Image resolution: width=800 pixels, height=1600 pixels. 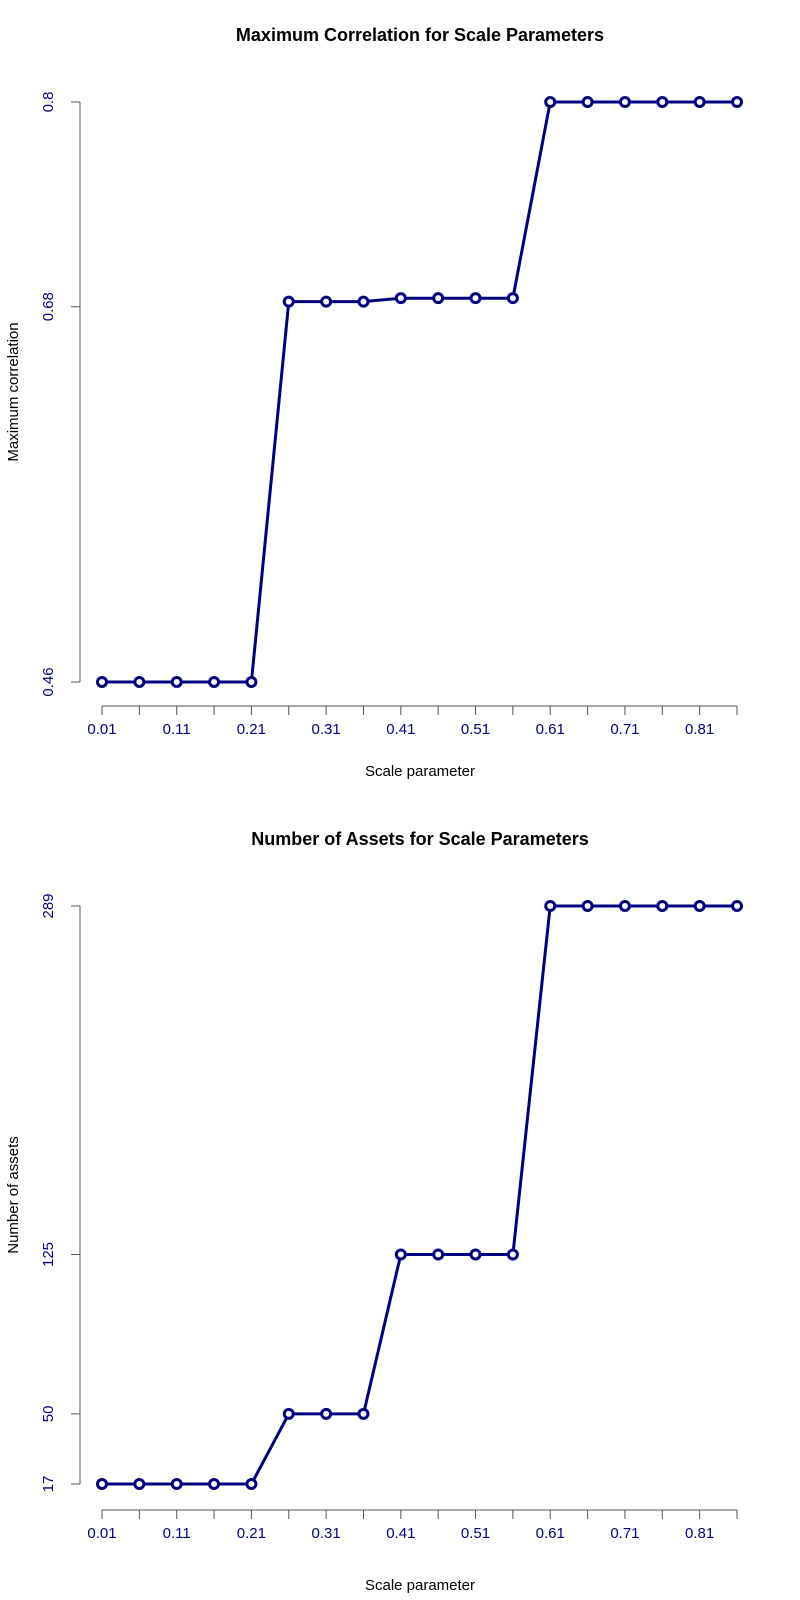 I want to click on y-tick-label: 0.46, so click(x=48, y=681).